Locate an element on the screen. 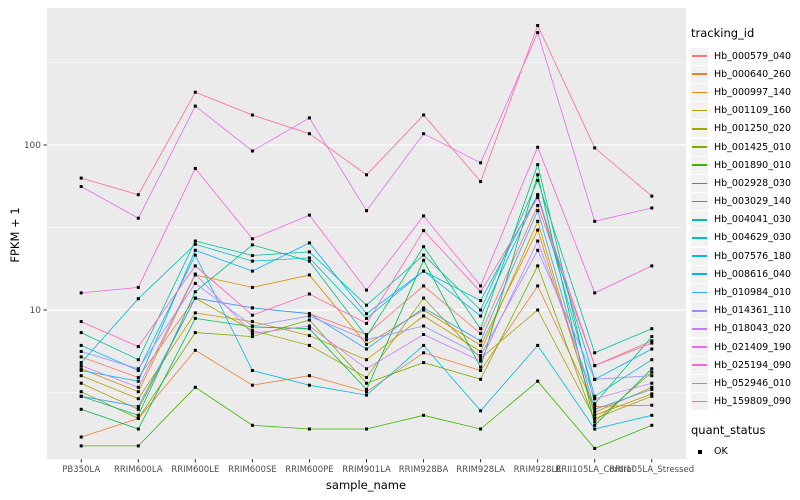 This screenshot has width=800, height=500. legend-entry-Hb_000579_040: Hb_000579_040 is located at coordinates (745, 56).